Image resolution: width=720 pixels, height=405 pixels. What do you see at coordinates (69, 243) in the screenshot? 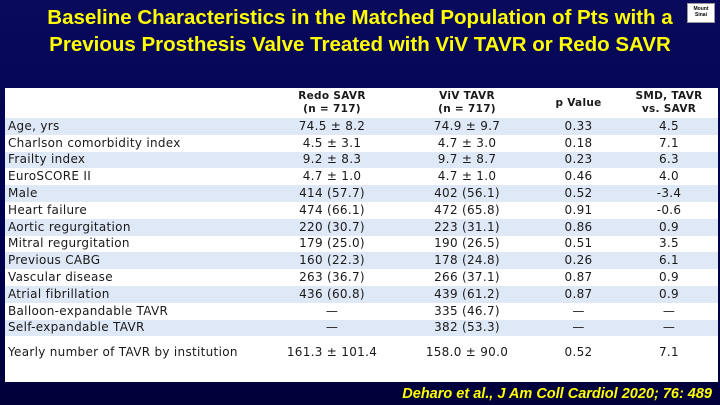
I see `cell-characteristic: Mitral regurgitation` at bounding box center [69, 243].